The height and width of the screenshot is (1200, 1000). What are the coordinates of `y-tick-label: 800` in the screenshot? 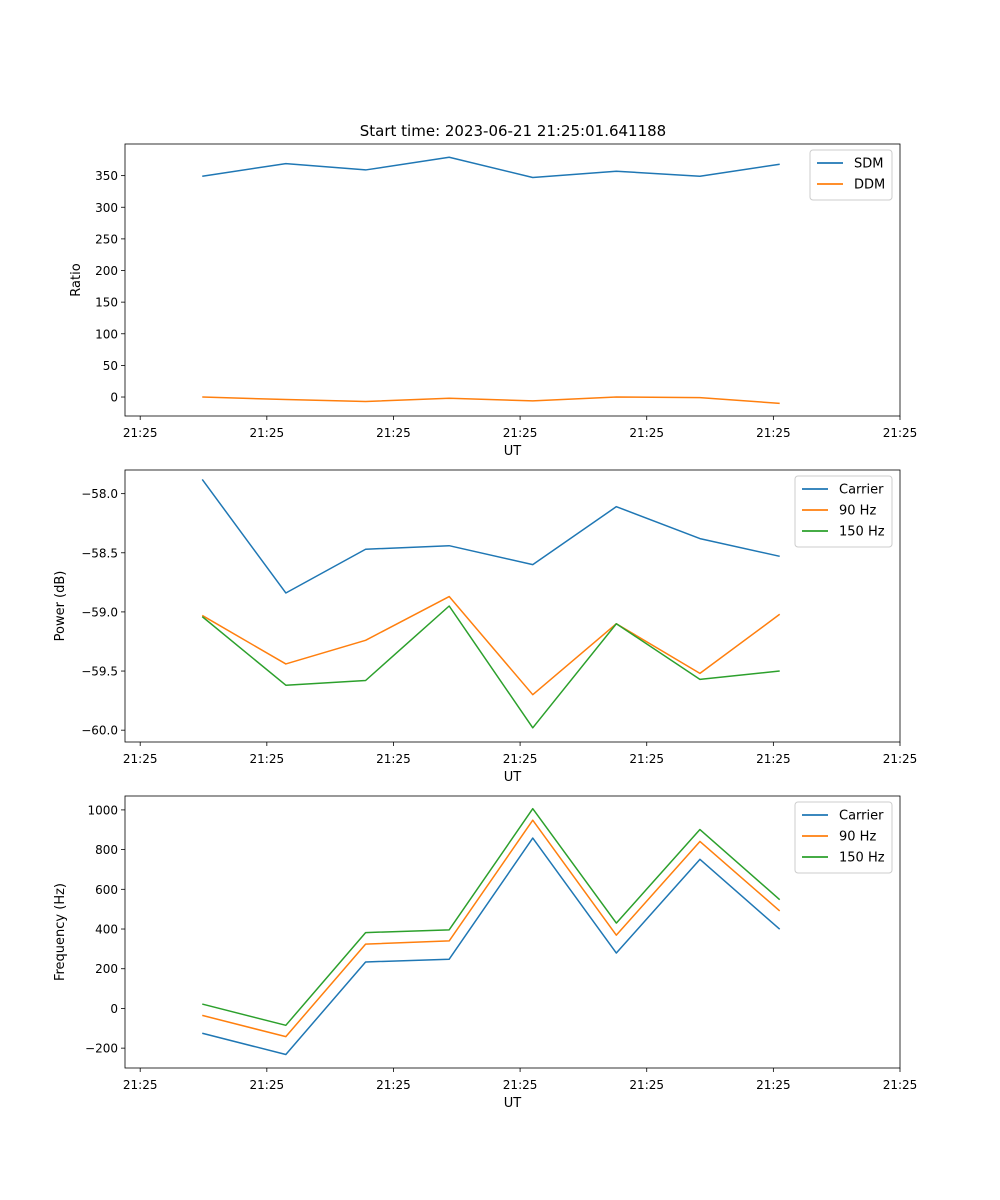 It's located at (106, 850).